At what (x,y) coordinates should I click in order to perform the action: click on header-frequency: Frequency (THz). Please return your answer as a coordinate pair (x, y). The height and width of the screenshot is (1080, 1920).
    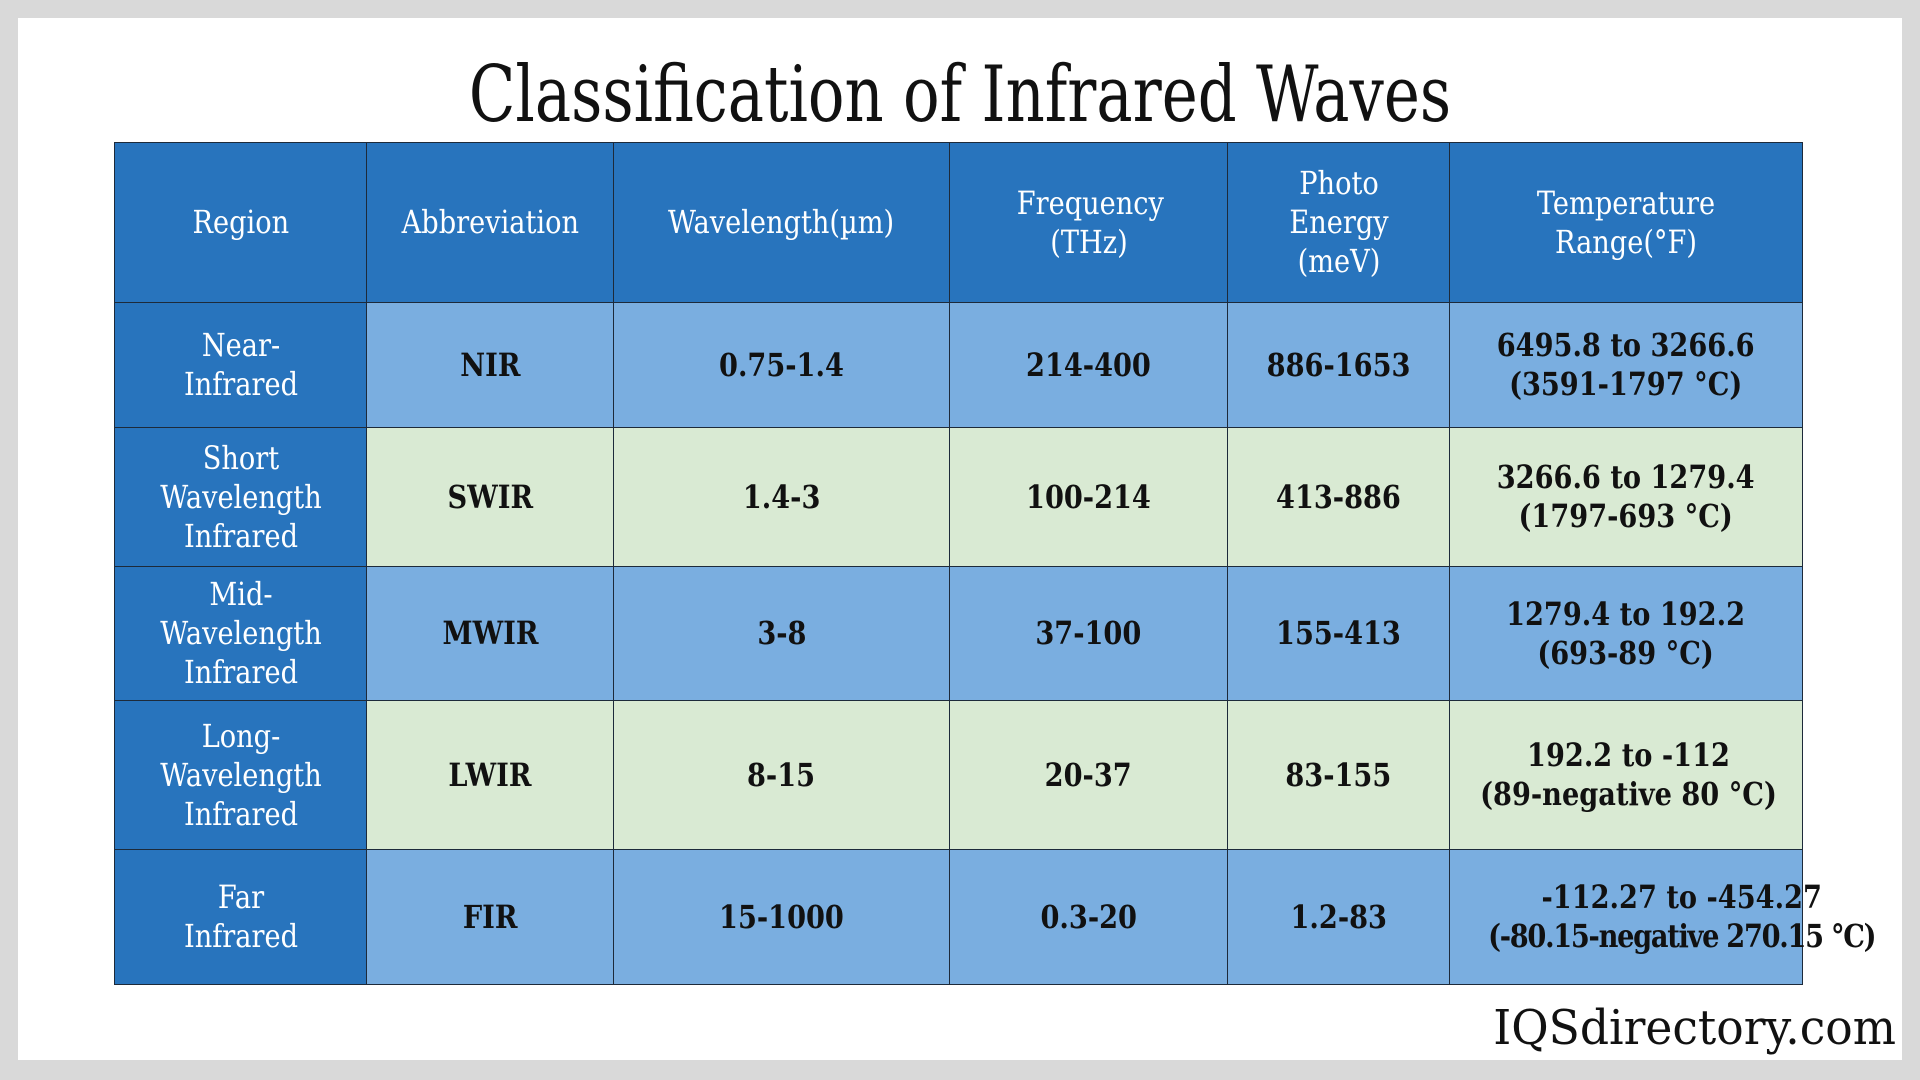
    Looking at the image, I should click on (1088, 222).